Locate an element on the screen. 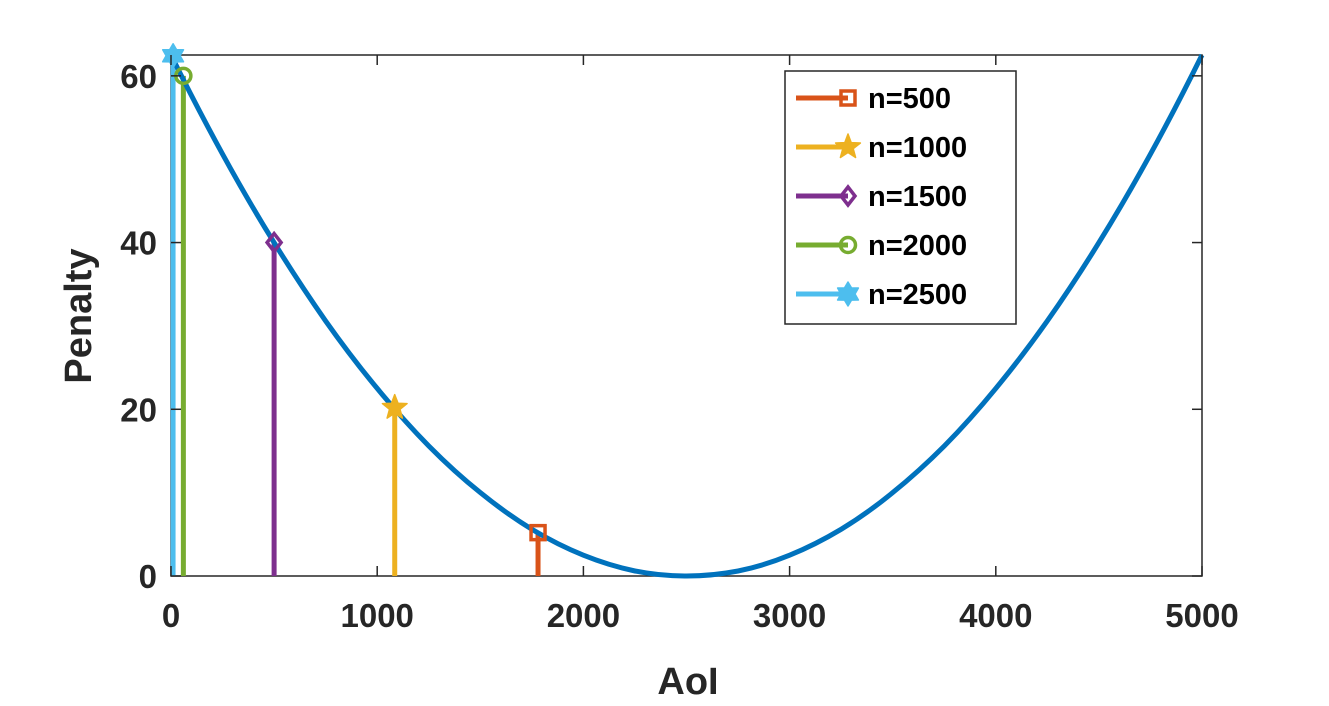  legend-label-0: n=500 is located at coordinates (909, 99).